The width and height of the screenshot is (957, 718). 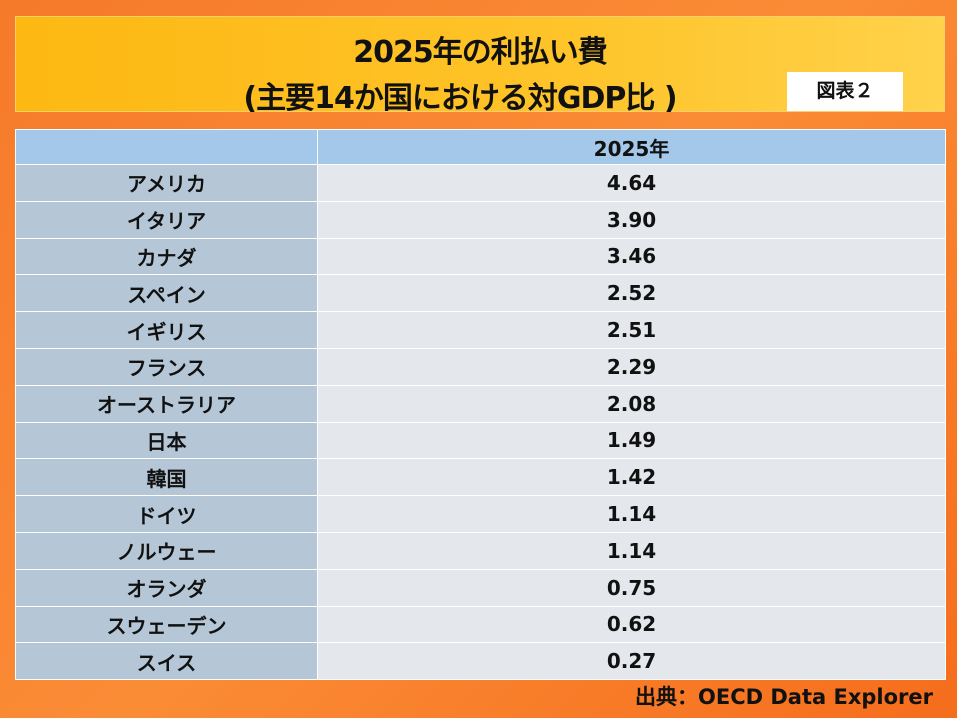 What do you see at coordinates (166, 477) in the screenshot?
I see `country-cell: 韓国` at bounding box center [166, 477].